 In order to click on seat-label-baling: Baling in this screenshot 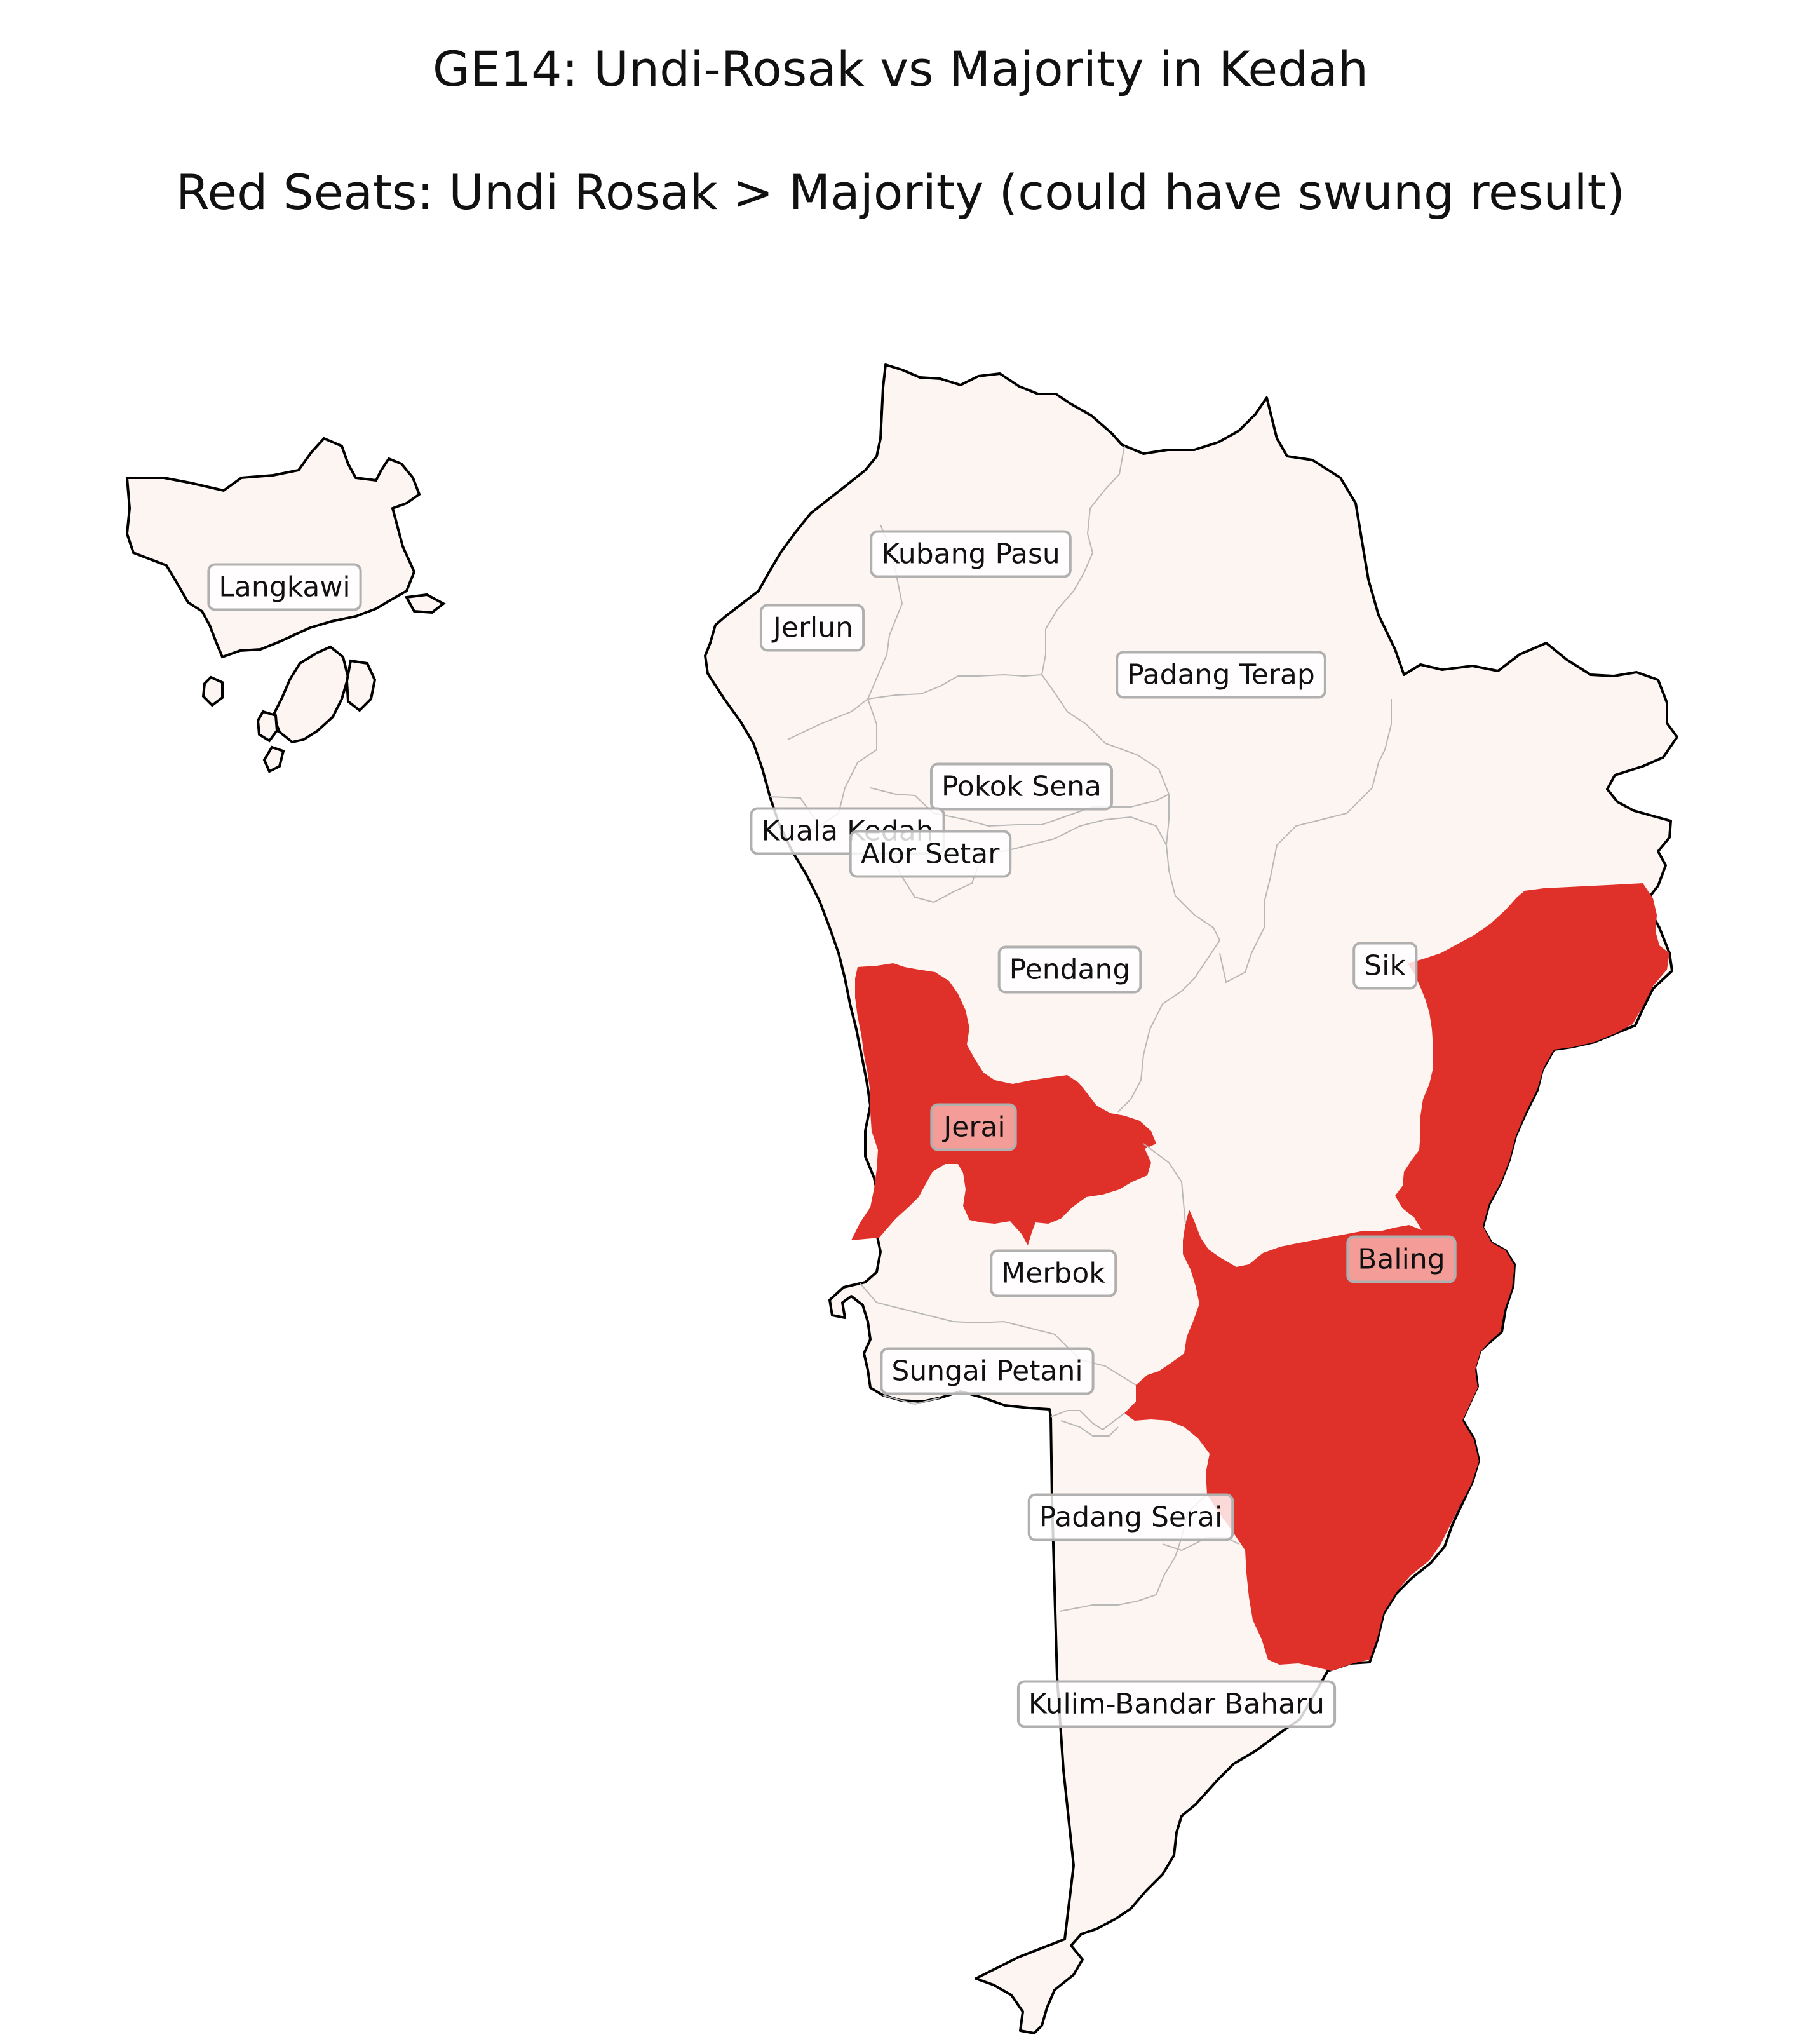, I will do `click(1401, 1259)`.